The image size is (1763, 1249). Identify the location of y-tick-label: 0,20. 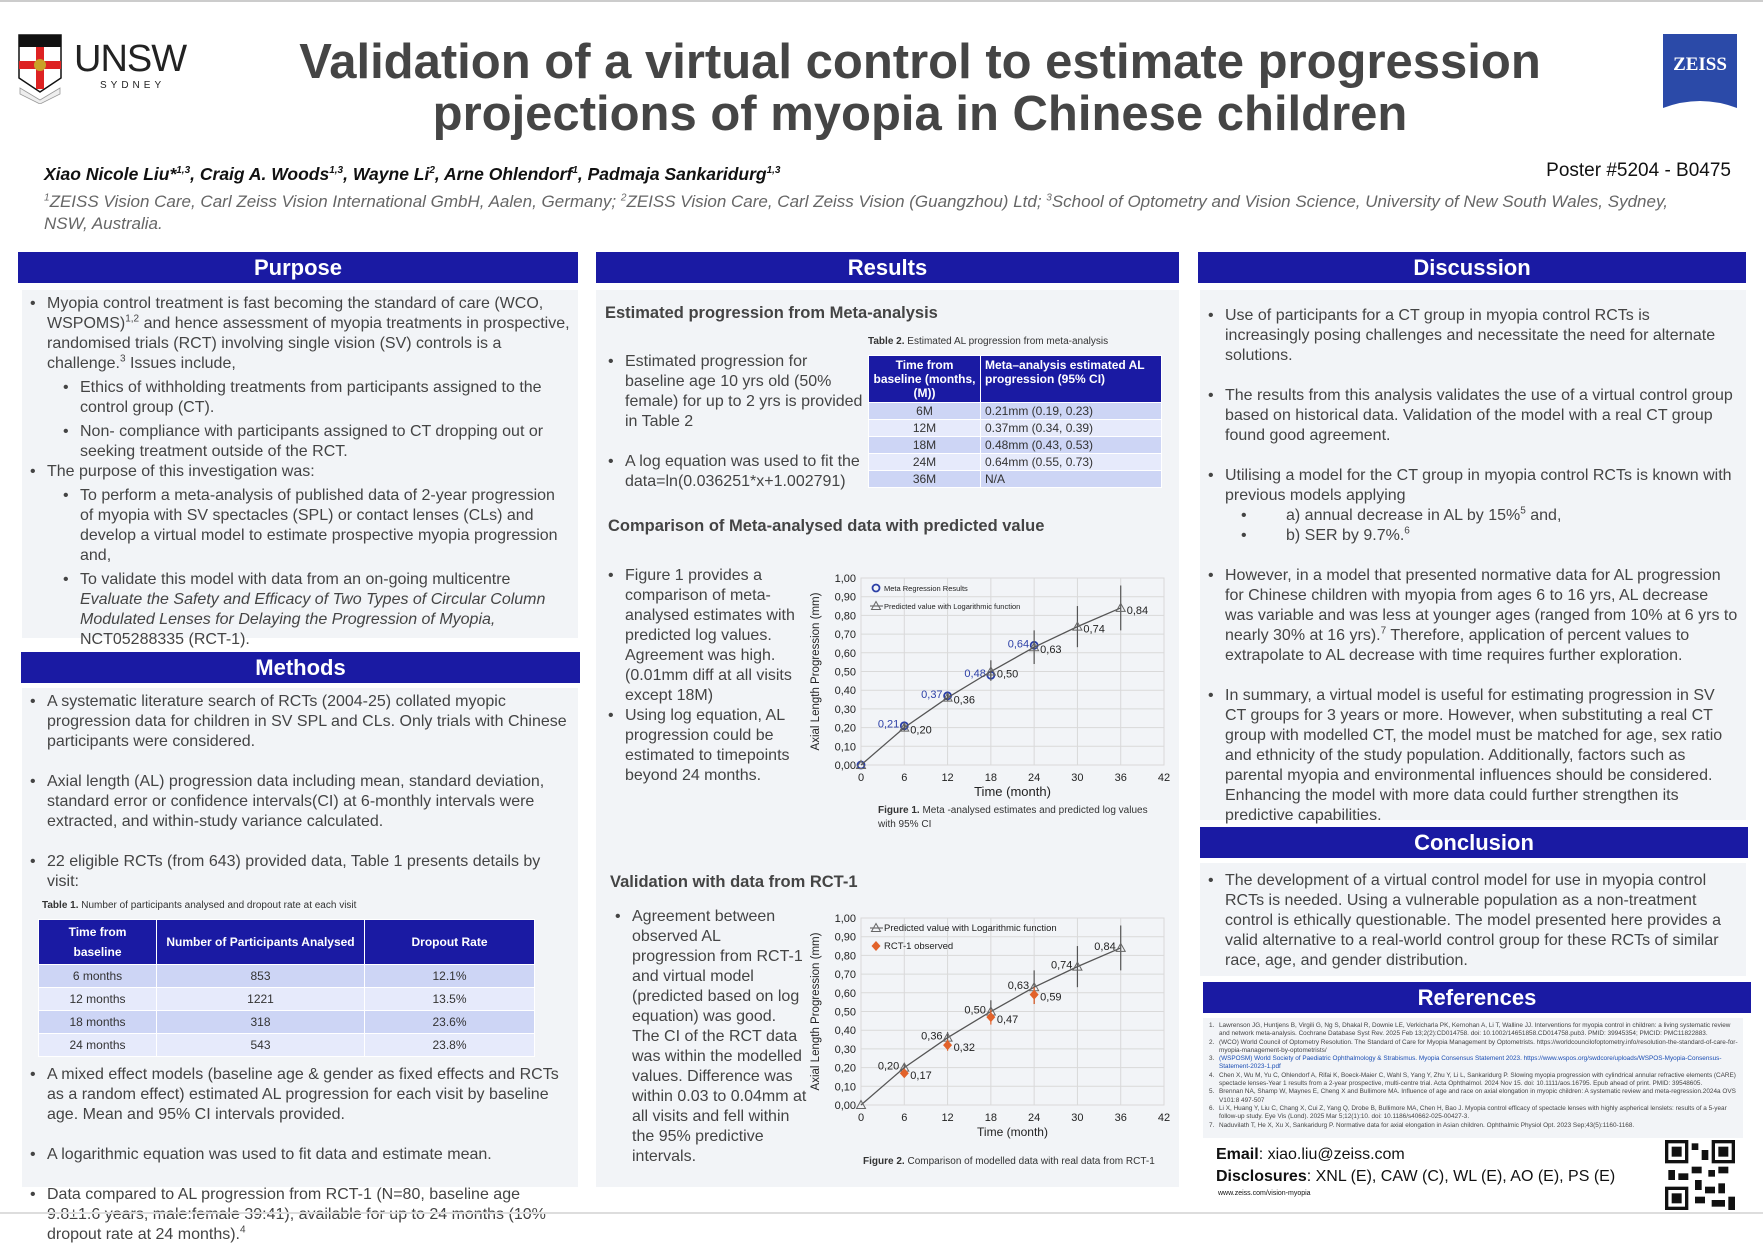
(845, 1069).